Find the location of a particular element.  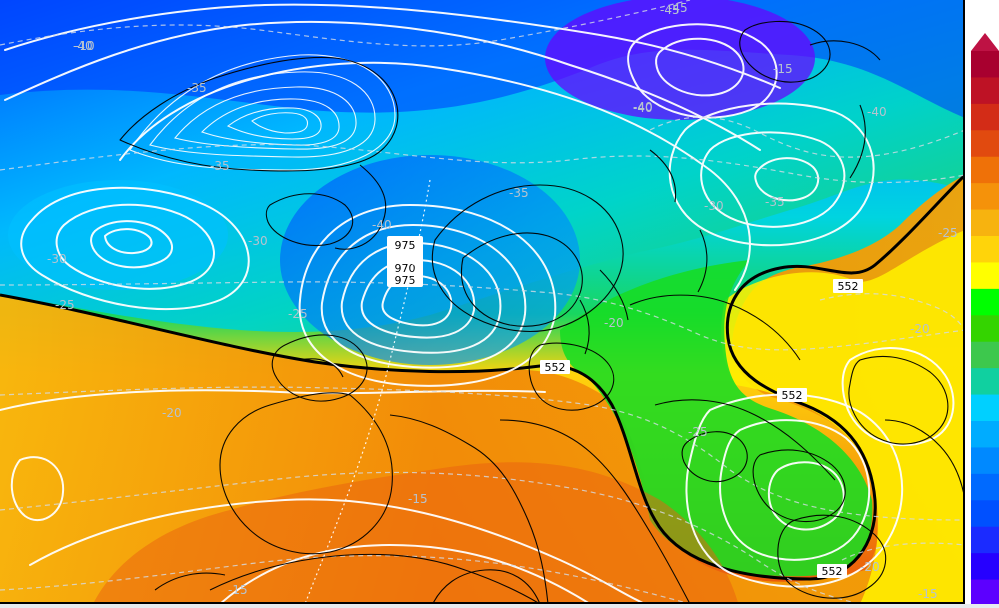

temperature-label-minus40-west: -40 is located at coordinates (83, 46).